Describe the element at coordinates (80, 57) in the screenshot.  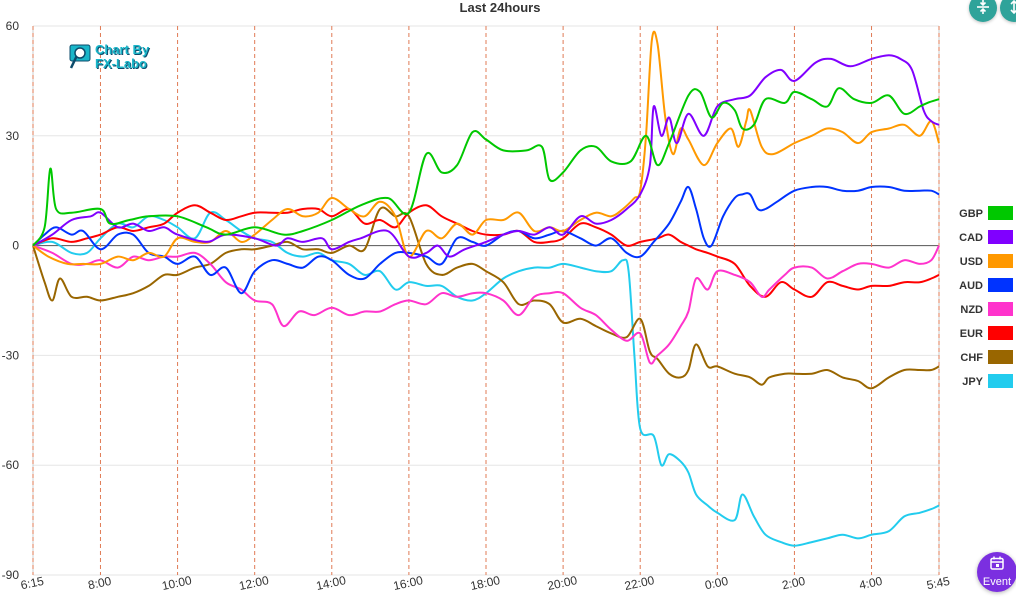
I see `magnifier-logo-icon` at that location.